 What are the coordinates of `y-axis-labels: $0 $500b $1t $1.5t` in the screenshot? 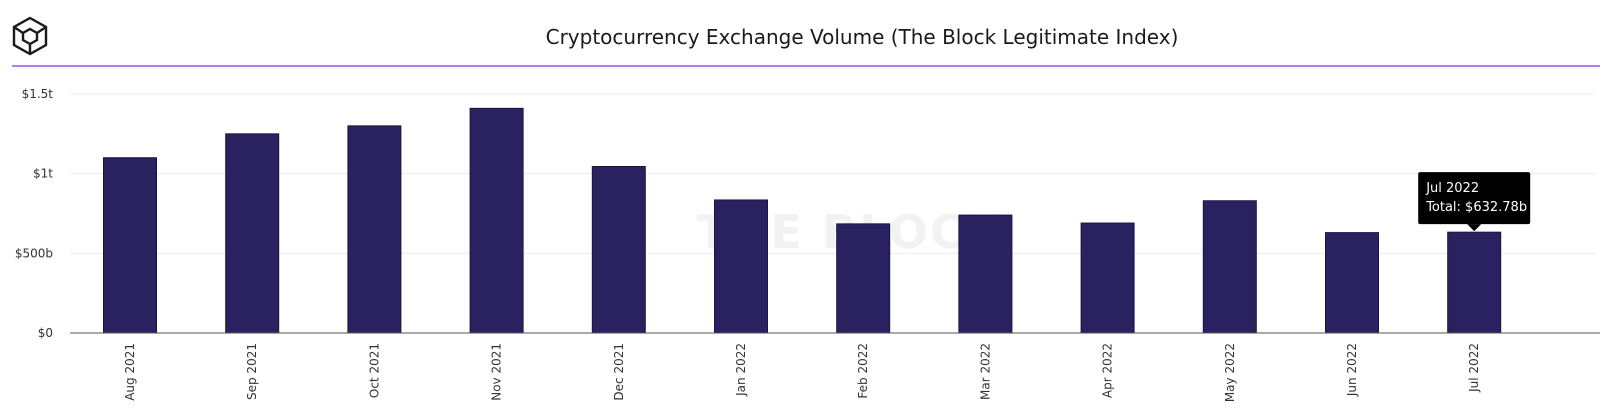 It's located at (34, 213).